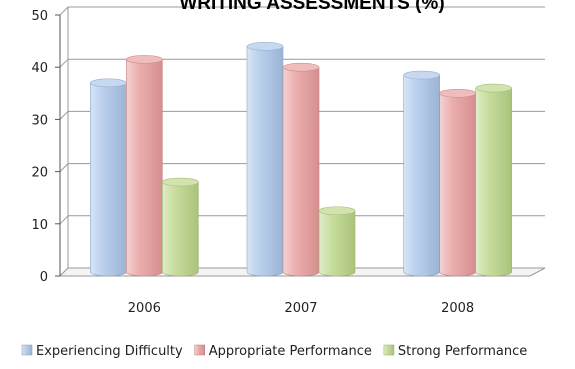  I want to click on y-tick-label: 20, so click(39, 173).